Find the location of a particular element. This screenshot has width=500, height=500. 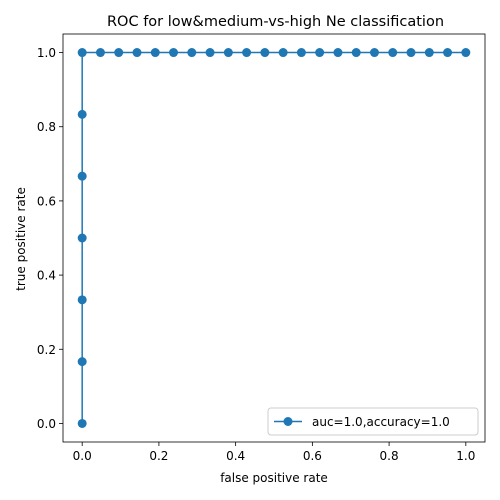

y-tick-label: 0.2 is located at coordinates (46, 350).